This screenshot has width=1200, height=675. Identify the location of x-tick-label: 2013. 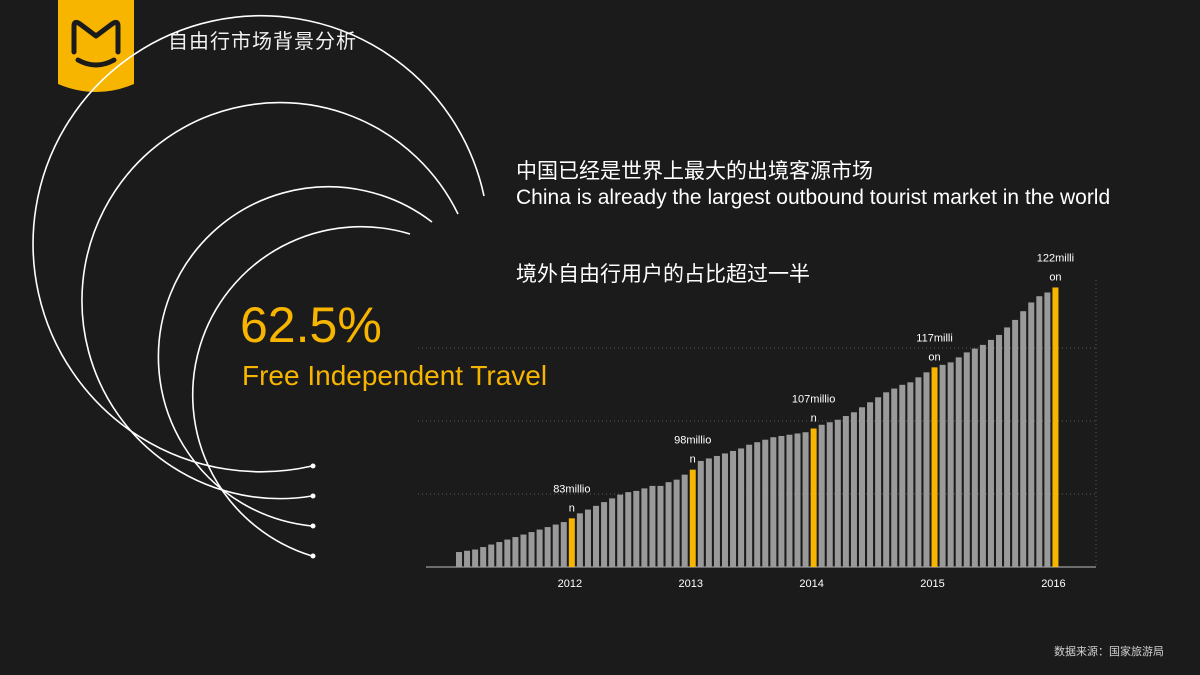
(690, 584).